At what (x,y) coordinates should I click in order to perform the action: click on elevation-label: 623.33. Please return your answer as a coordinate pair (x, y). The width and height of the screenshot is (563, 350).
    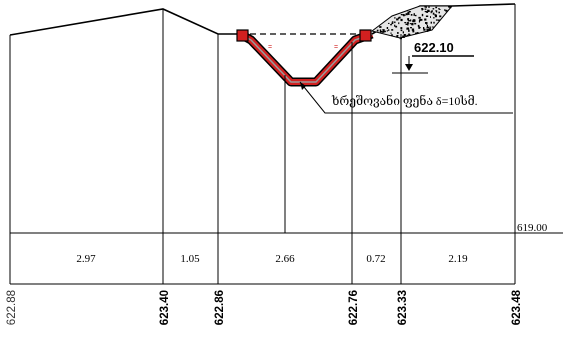
    Looking at the image, I should click on (403, 307).